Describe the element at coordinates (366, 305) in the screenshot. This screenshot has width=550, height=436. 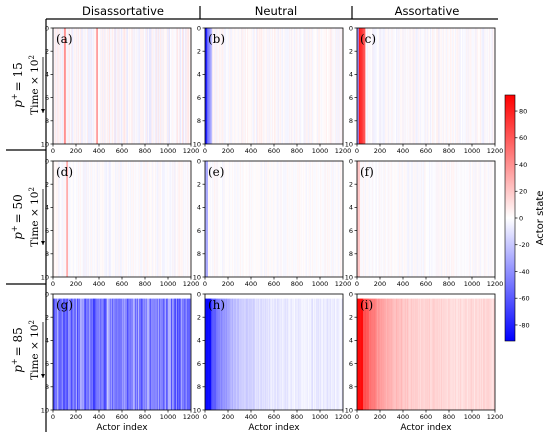
I see `panel-label: (i)` at that location.